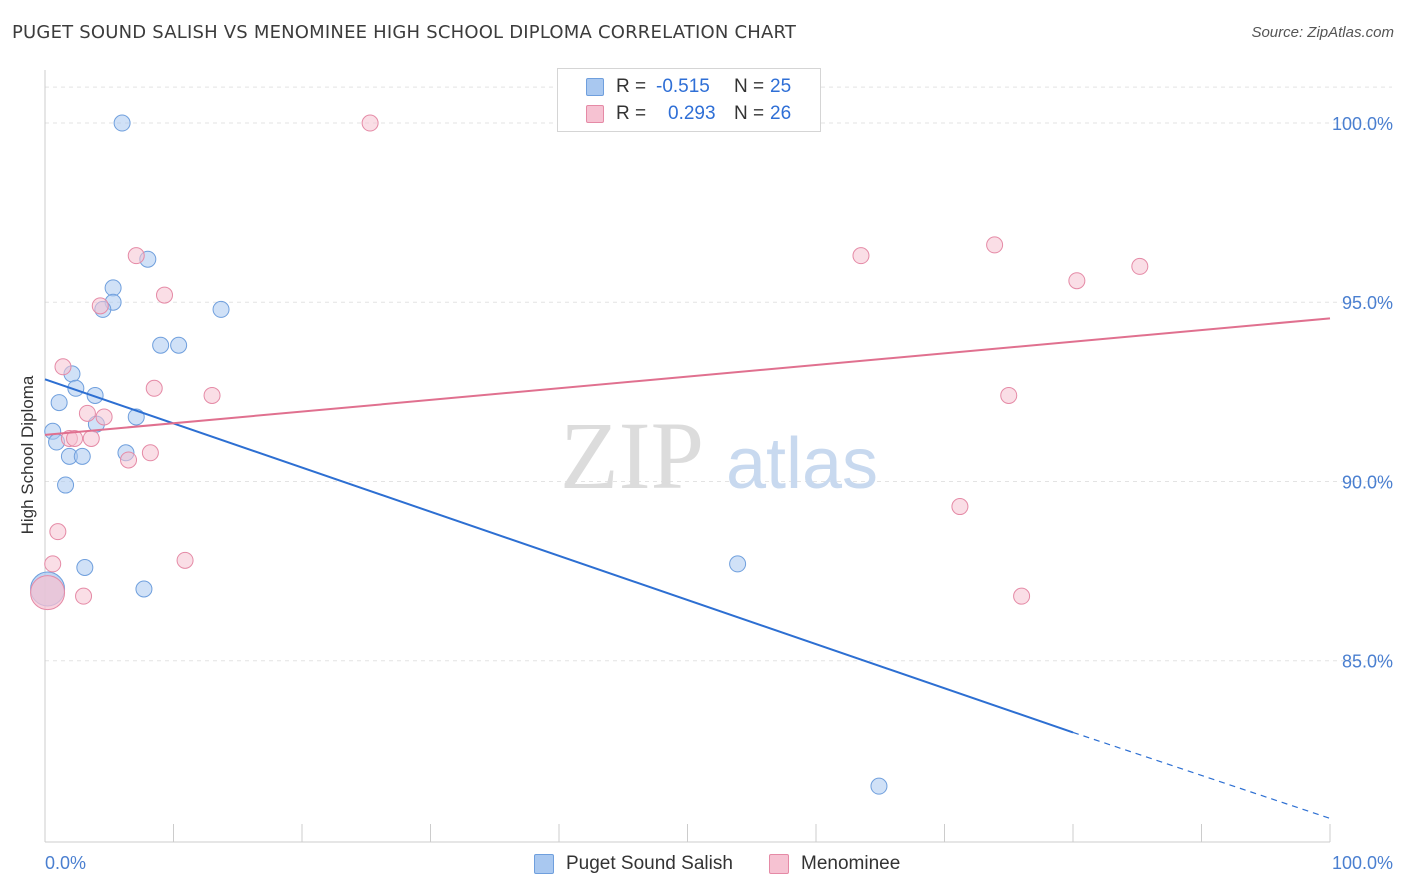 This screenshot has width=1406, height=892. What do you see at coordinates (781, 86) in the screenshot?
I see `legend-n-value: 25` at bounding box center [781, 86].